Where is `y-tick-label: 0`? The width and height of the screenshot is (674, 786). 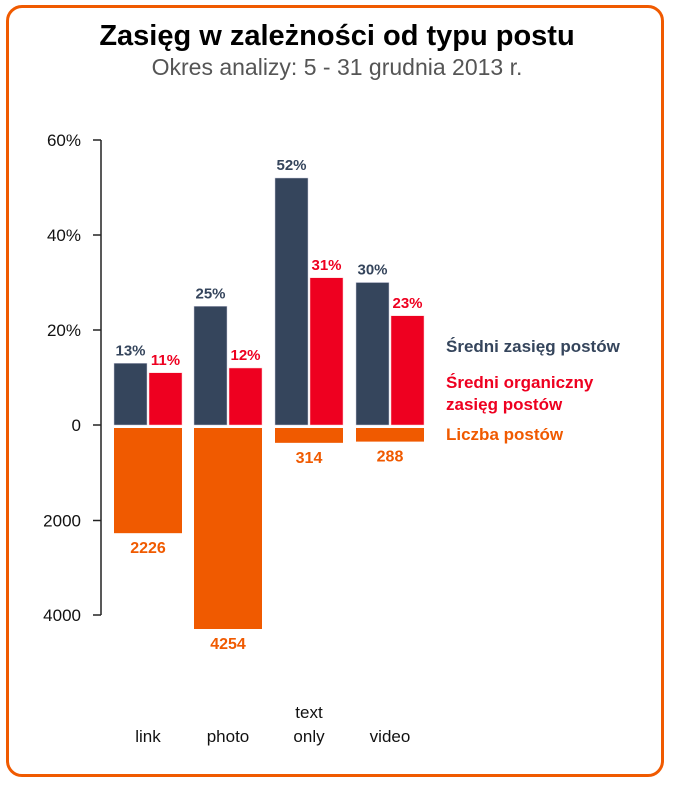
y-tick-label: 0 is located at coordinates (76, 425).